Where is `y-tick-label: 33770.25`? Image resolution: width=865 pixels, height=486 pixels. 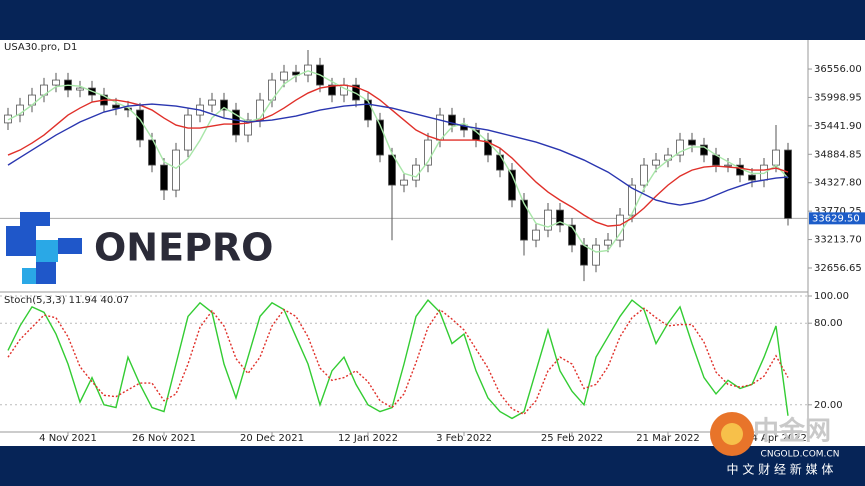
y-tick-label: 33770.25 is located at coordinates (838, 211).